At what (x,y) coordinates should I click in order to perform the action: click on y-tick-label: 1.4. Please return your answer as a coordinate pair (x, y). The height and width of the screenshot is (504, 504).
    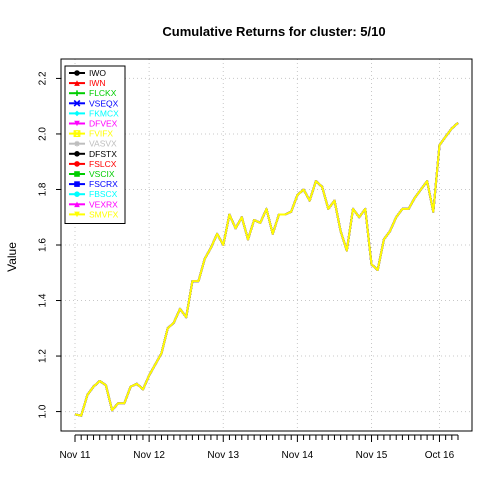
    Looking at the image, I should click on (43, 300).